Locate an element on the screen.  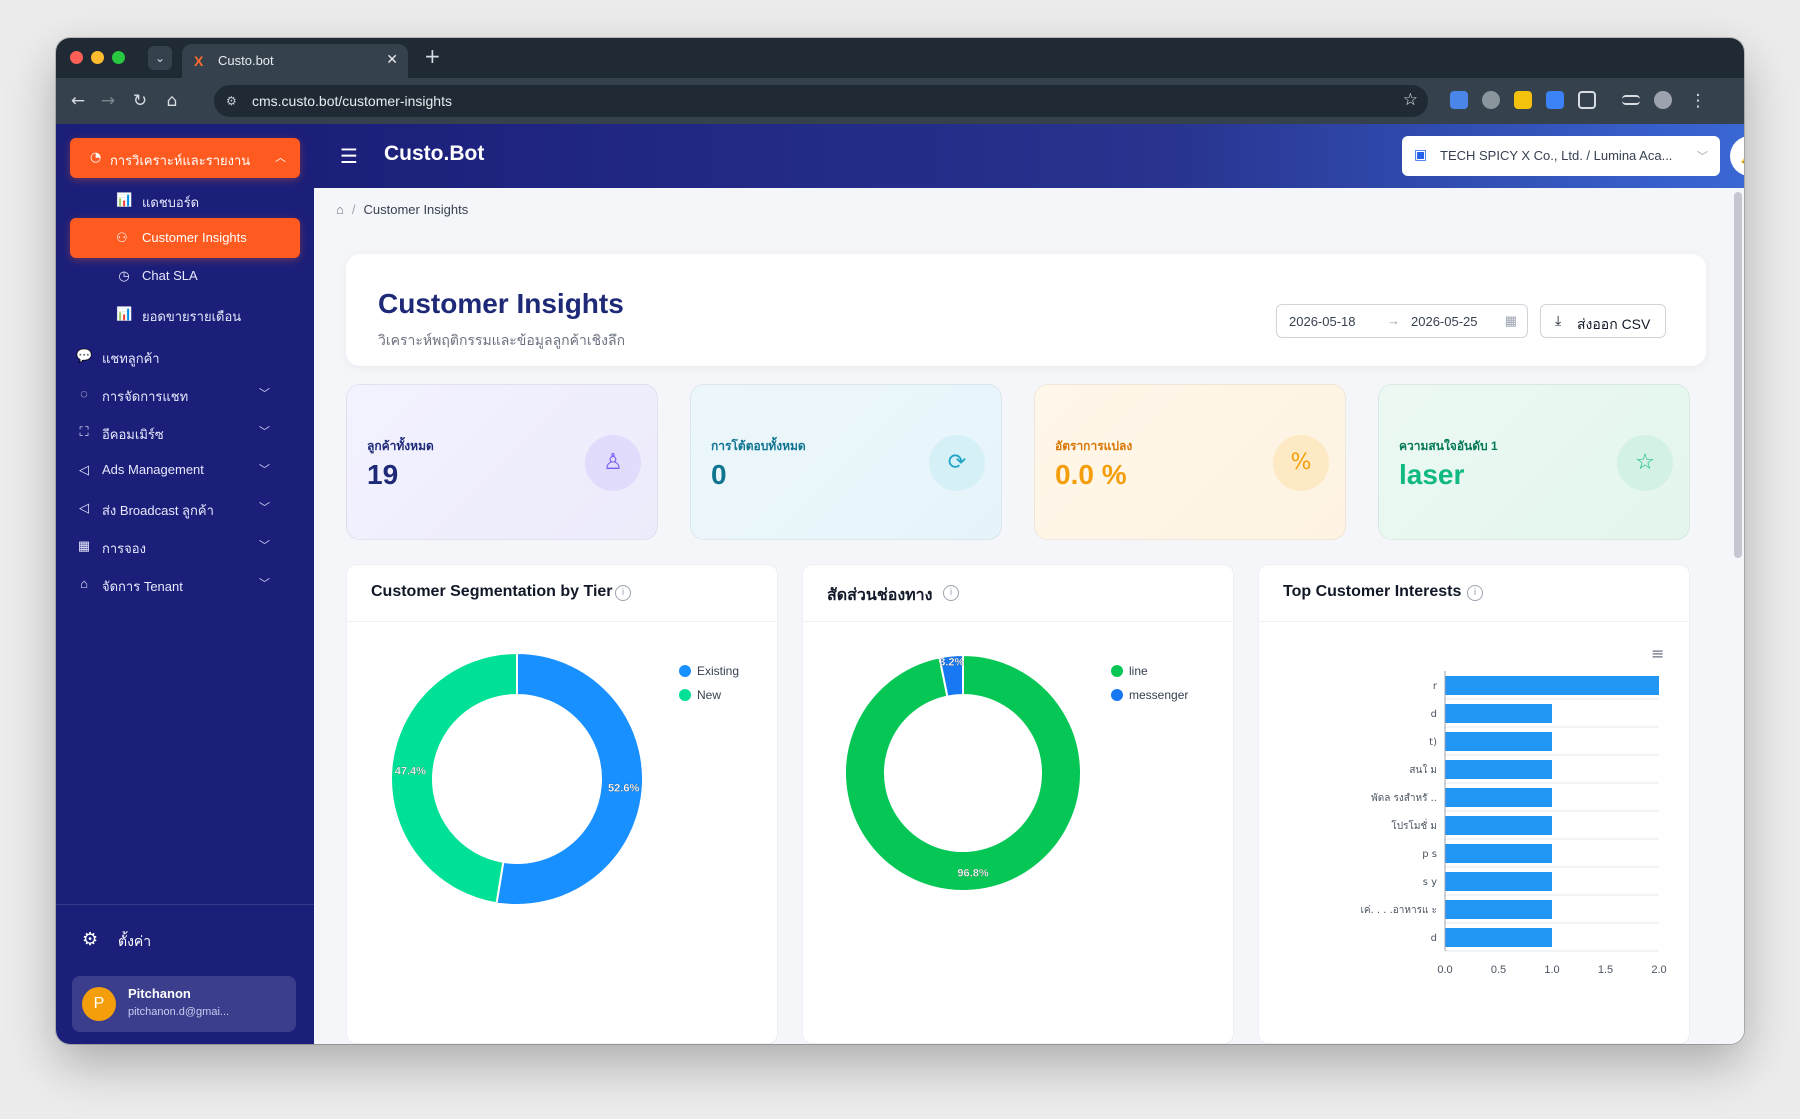
sidebar-item-monthly-sales: 📊 ยอดขายรายเดือน is located at coordinates (185, 314).